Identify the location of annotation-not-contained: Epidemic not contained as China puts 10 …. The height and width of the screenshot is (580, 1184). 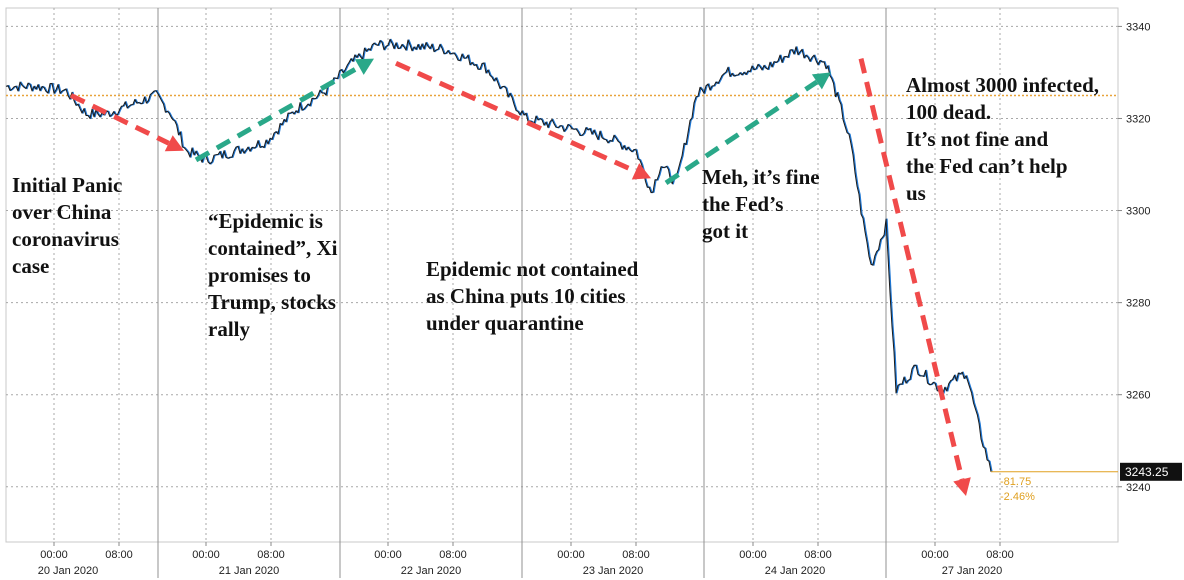
(532, 296).